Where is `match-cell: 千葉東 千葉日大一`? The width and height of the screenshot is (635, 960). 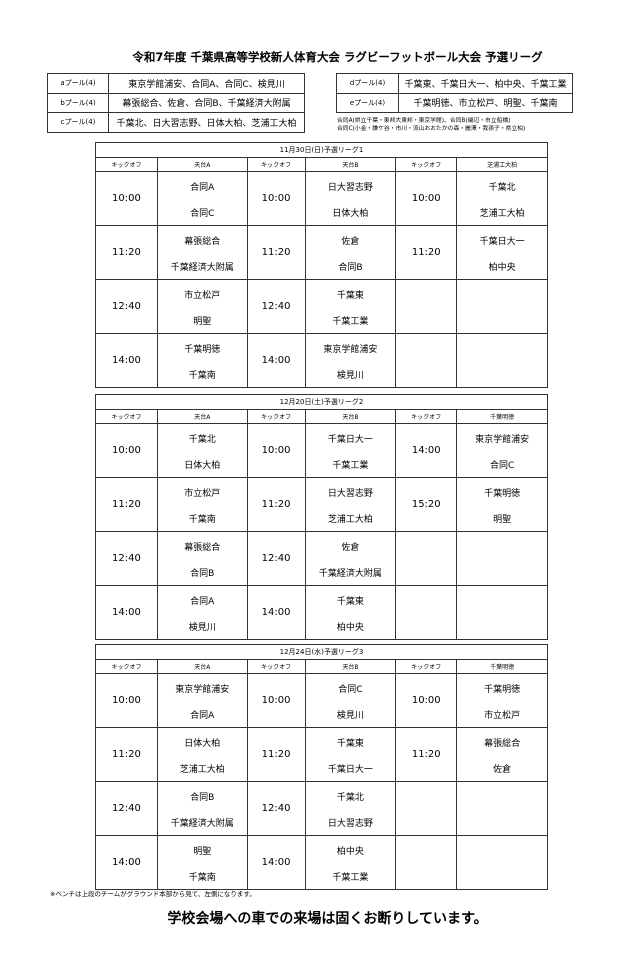
match-cell: 千葉東 千葉日大一 is located at coordinates (350, 754).